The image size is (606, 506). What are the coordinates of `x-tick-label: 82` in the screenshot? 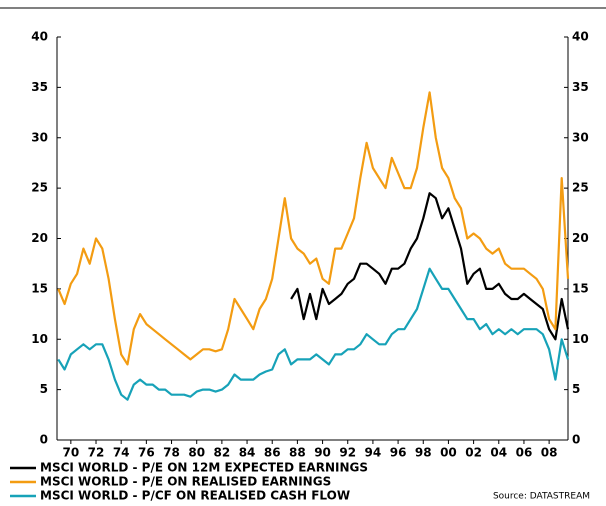 It's located at (222, 453).